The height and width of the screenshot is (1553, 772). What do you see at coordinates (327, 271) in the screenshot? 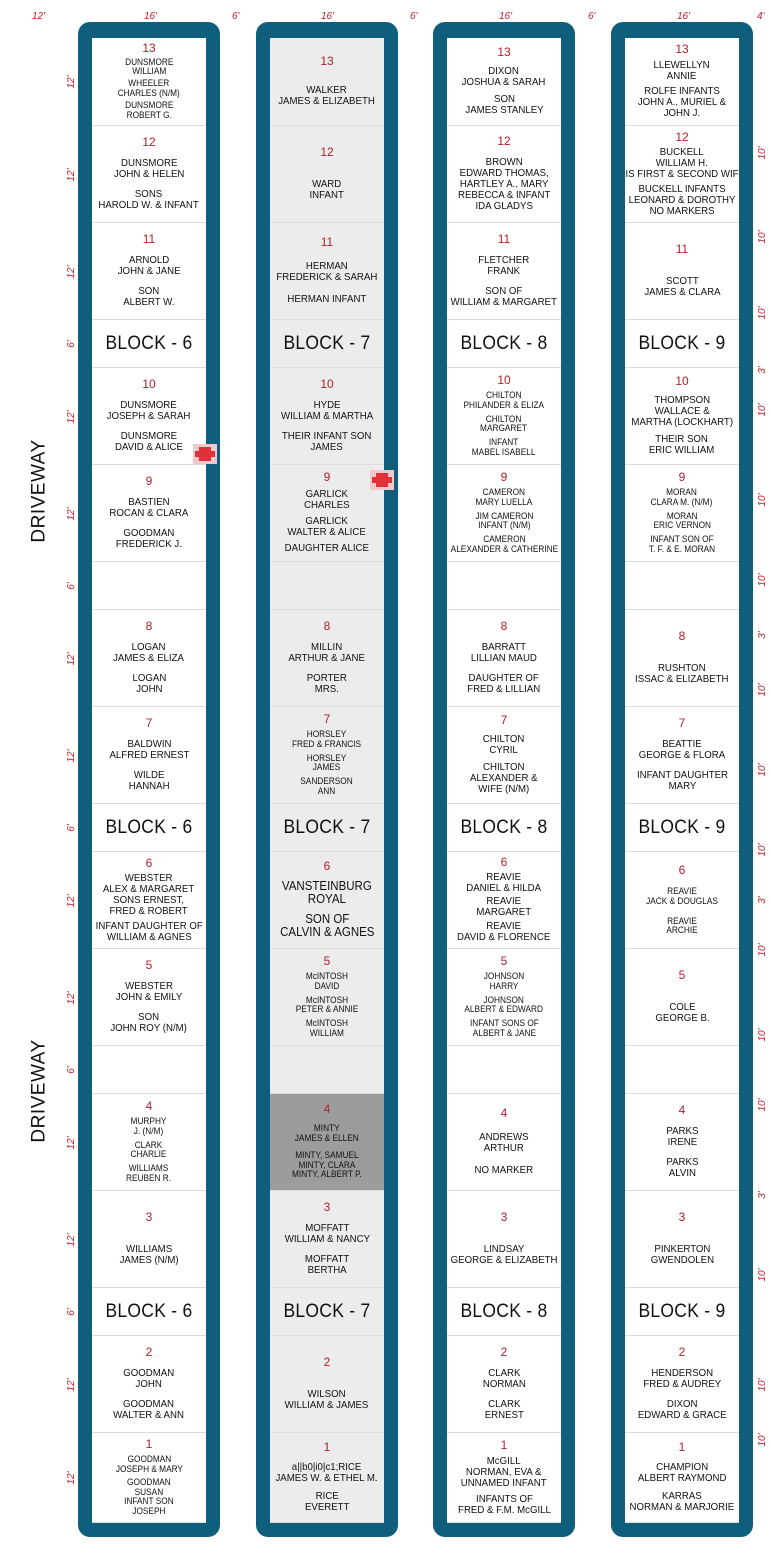
I see `plot-cell: 11 HERMAN FREDERICK & SARAH HERMAN INFANT` at bounding box center [327, 271].